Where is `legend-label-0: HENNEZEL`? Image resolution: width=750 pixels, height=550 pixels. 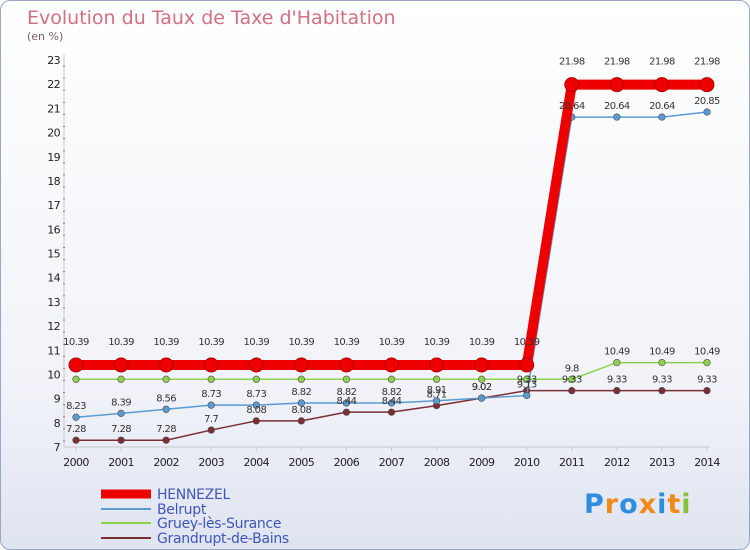 legend-label-0: HENNEZEL is located at coordinates (194, 495).